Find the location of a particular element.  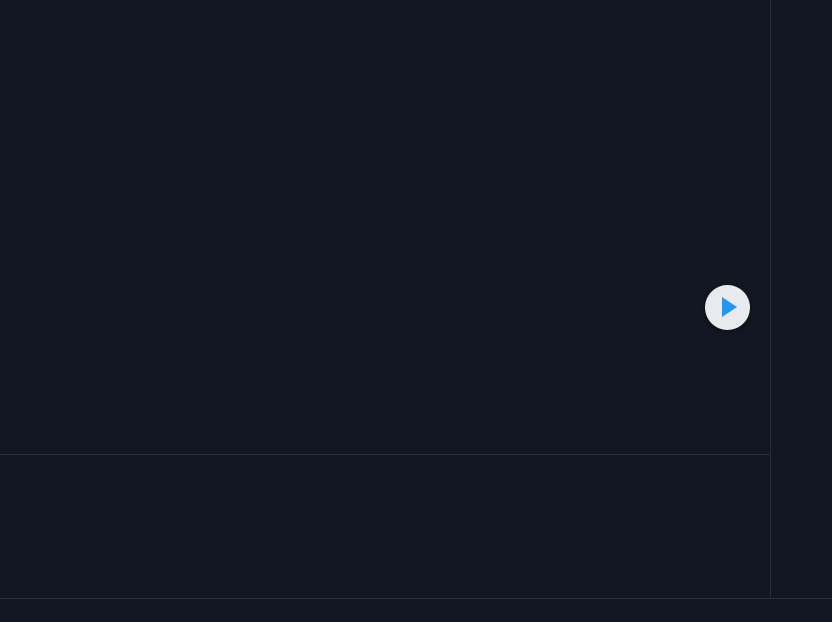

time-axis is located at coordinates (416, 610).